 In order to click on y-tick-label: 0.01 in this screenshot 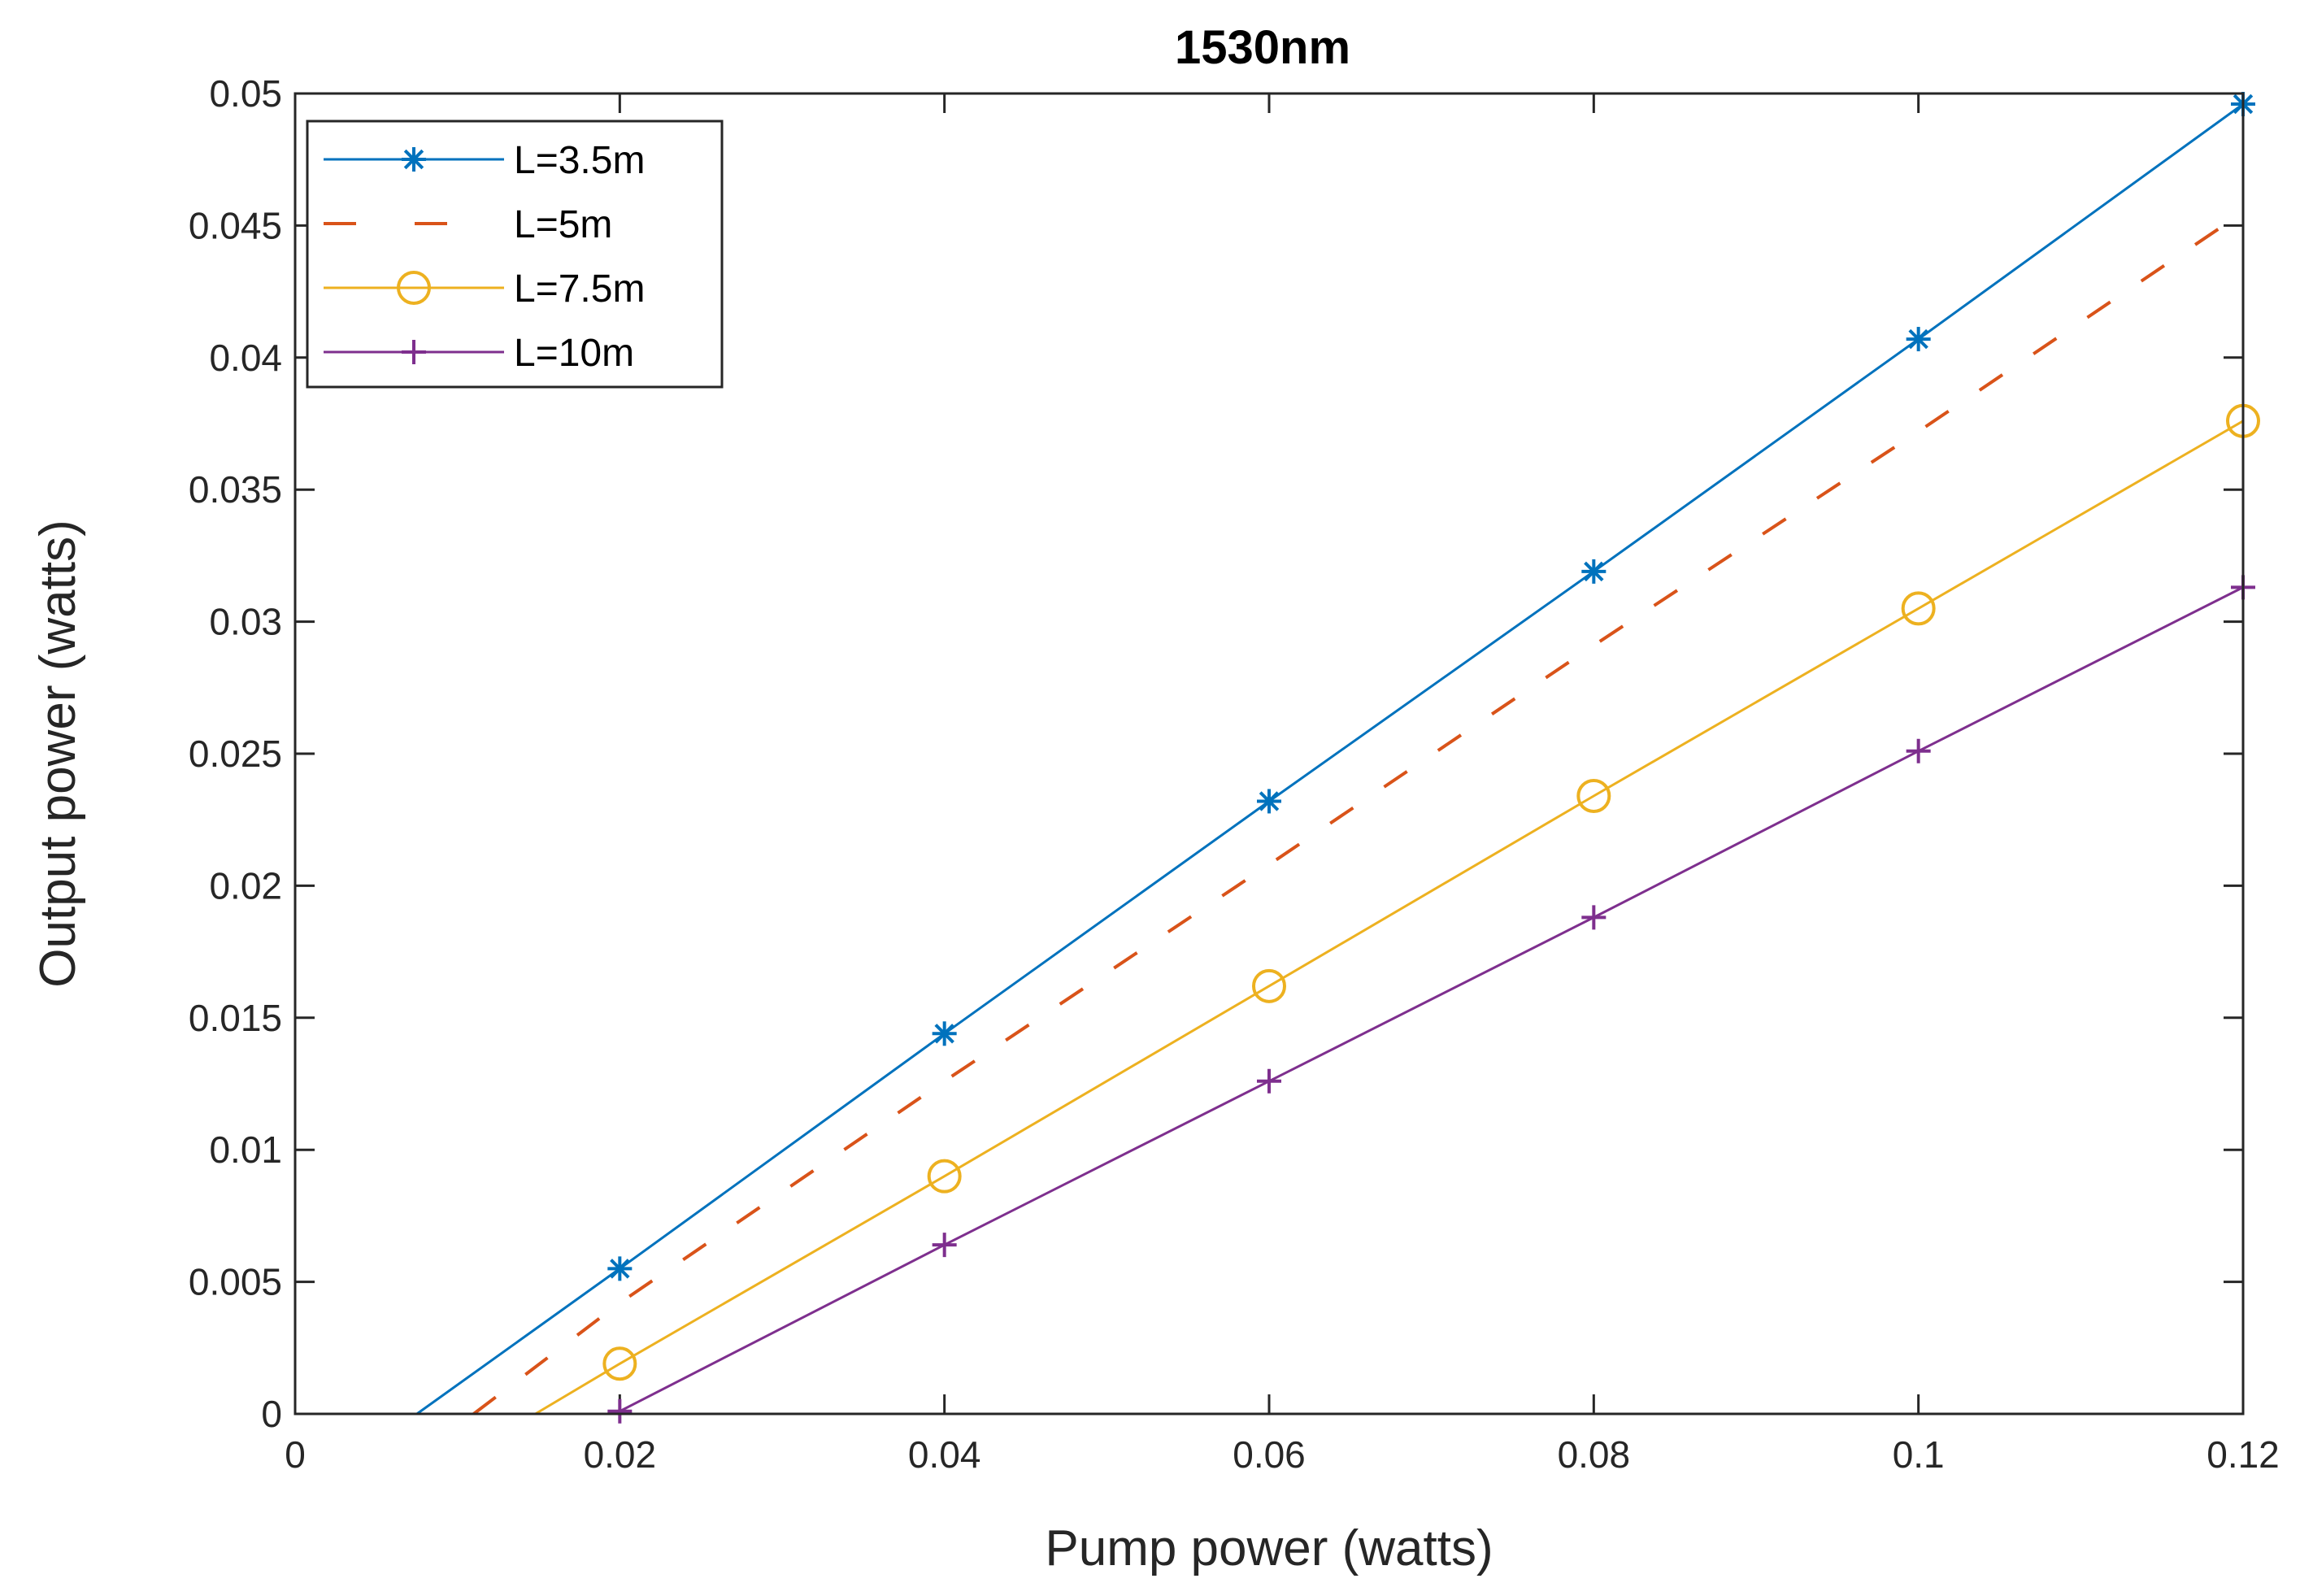, I will do `click(246, 1150)`.